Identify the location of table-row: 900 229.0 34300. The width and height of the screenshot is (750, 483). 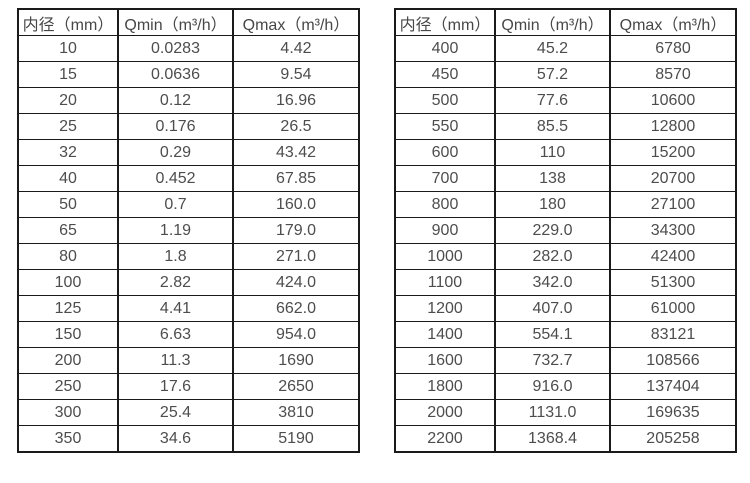
(565, 230).